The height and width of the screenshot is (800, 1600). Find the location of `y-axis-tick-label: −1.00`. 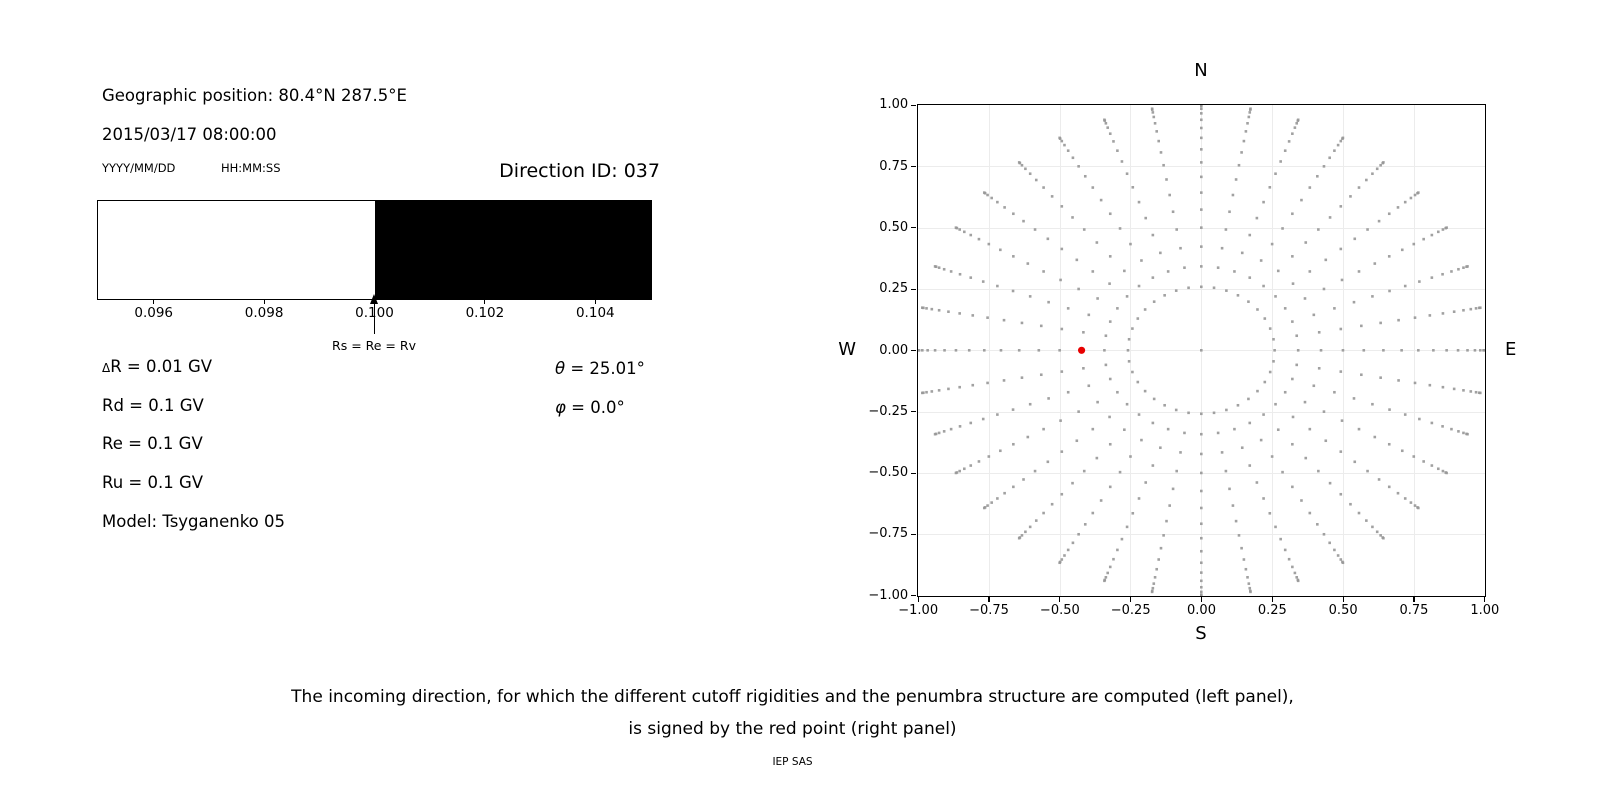

y-axis-tick-label: −1.00 is located at coordinates (888, 595).